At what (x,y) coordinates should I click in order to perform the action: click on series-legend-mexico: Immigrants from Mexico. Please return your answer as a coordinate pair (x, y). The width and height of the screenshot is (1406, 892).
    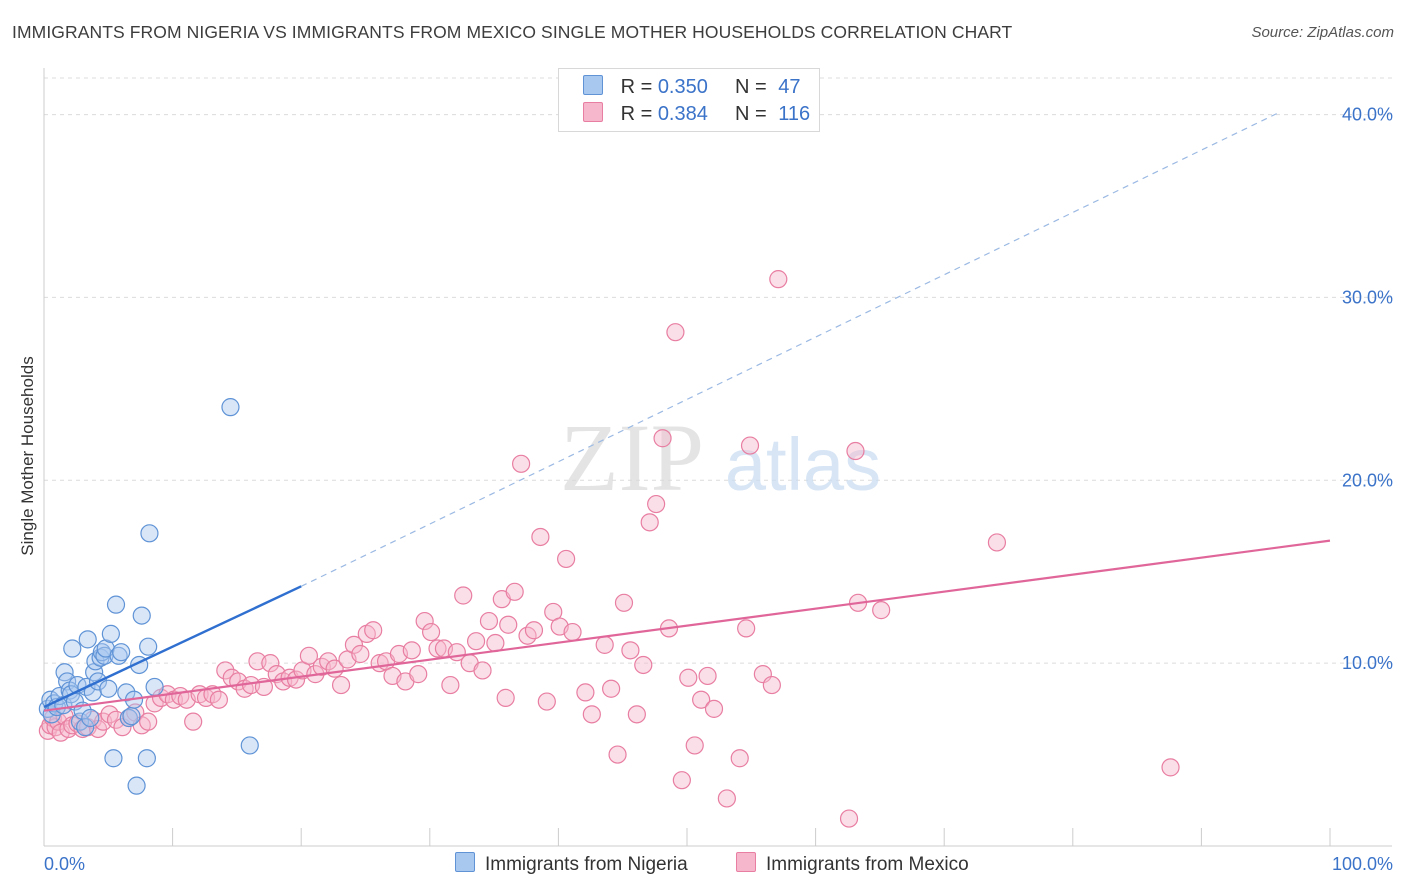
    Looking at the image, I should click on (852, 864).